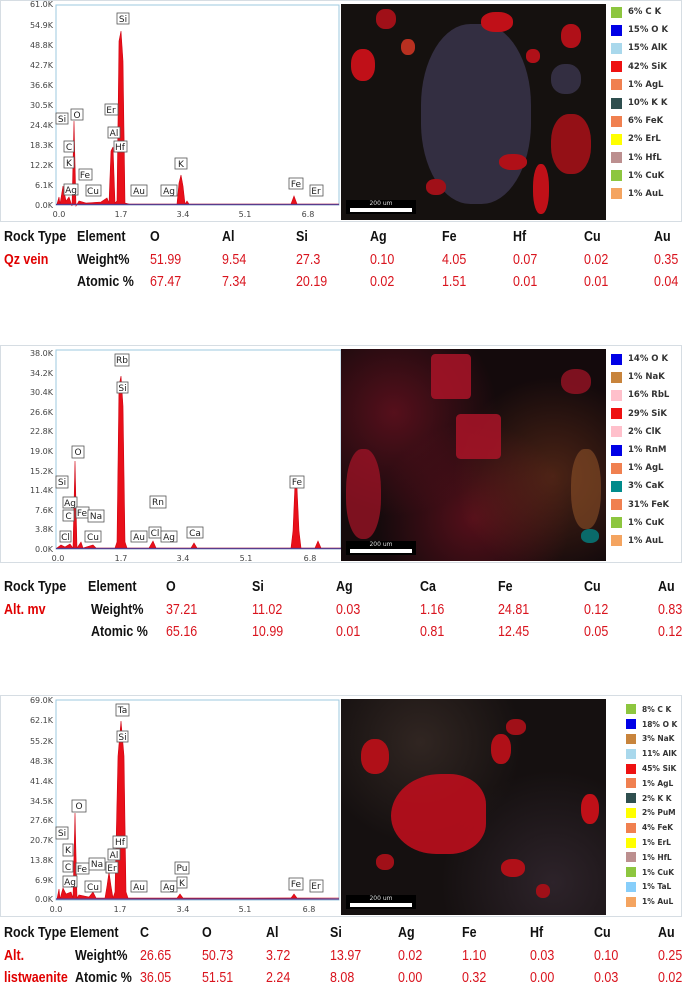 This screenshot has height=991, width=682. What do you see at coordinates (158, 503) in the screenshot?
I see `svg-text: Rn` at bounding box center [158, 503].